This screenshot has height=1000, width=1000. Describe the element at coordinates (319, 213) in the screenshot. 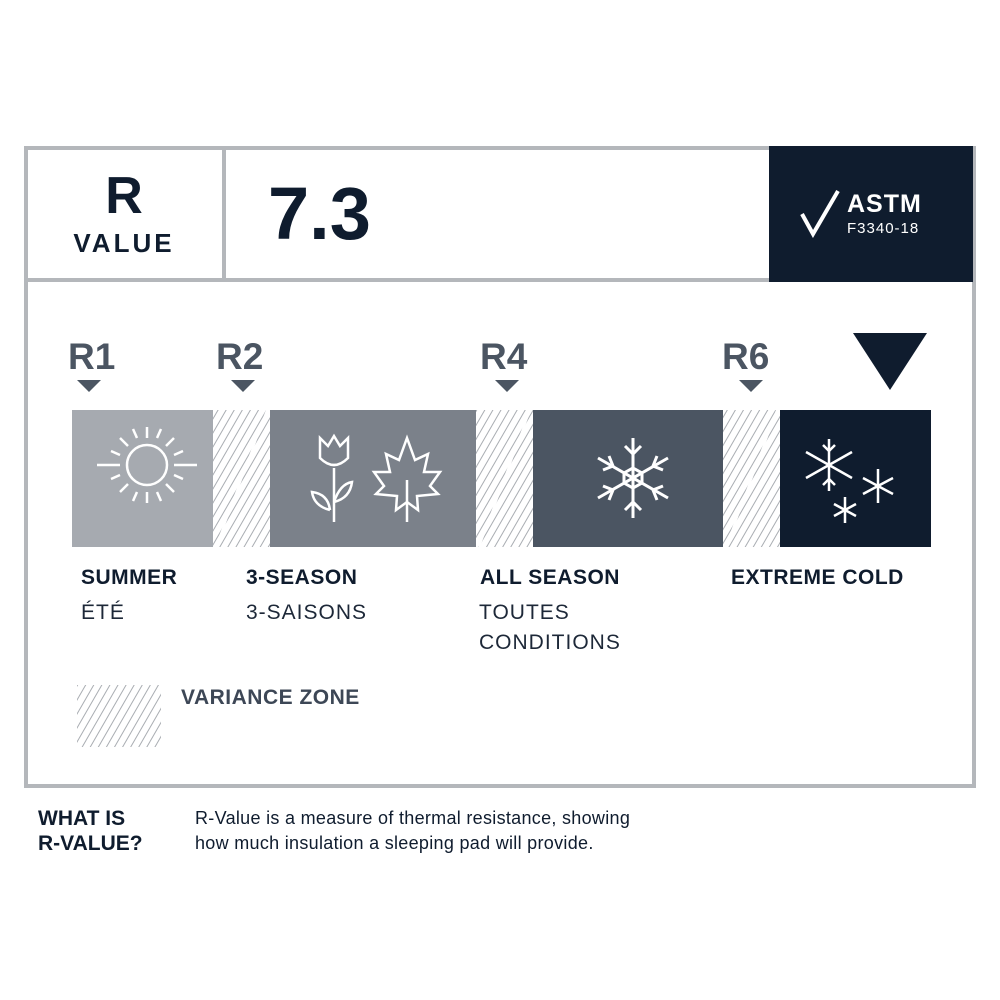

I see `r-value-rating: 7.3` at that location.